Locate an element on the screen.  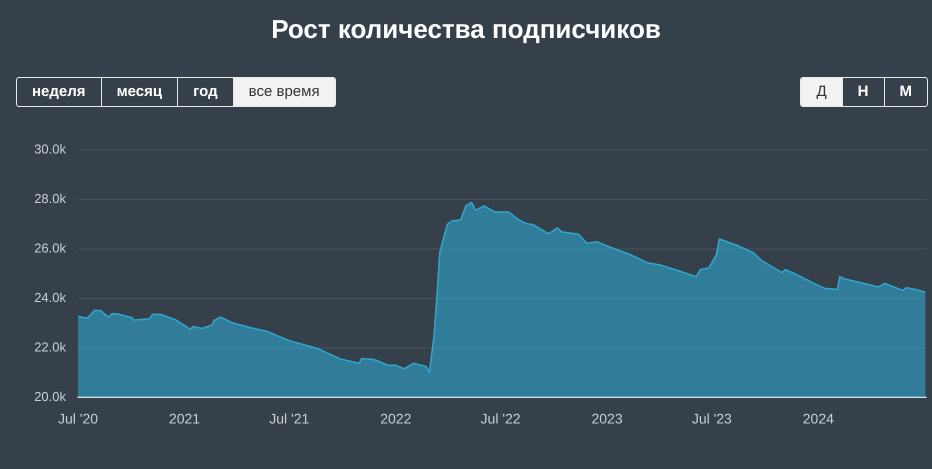
x-tick-label: Jul '20 is located at coordinates (78, 418).